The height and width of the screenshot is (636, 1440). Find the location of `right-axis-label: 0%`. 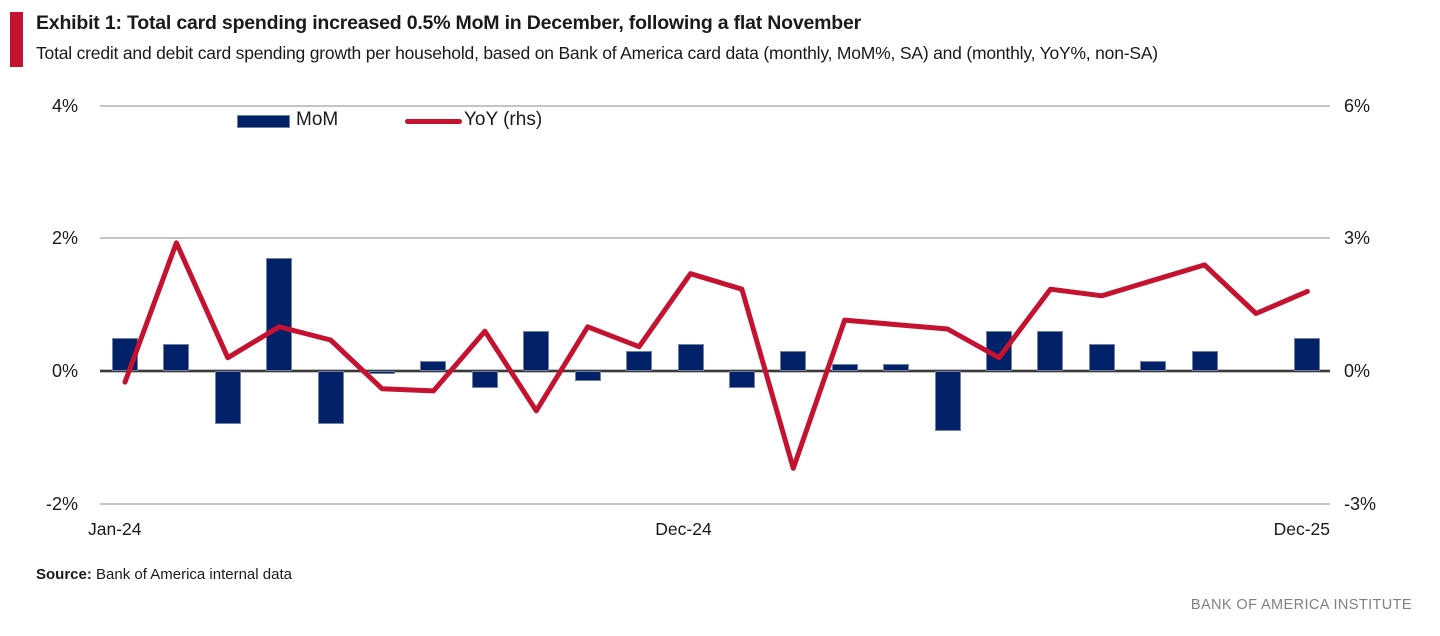

right-axis-label: 0% is located at coordinates (1357, 371).